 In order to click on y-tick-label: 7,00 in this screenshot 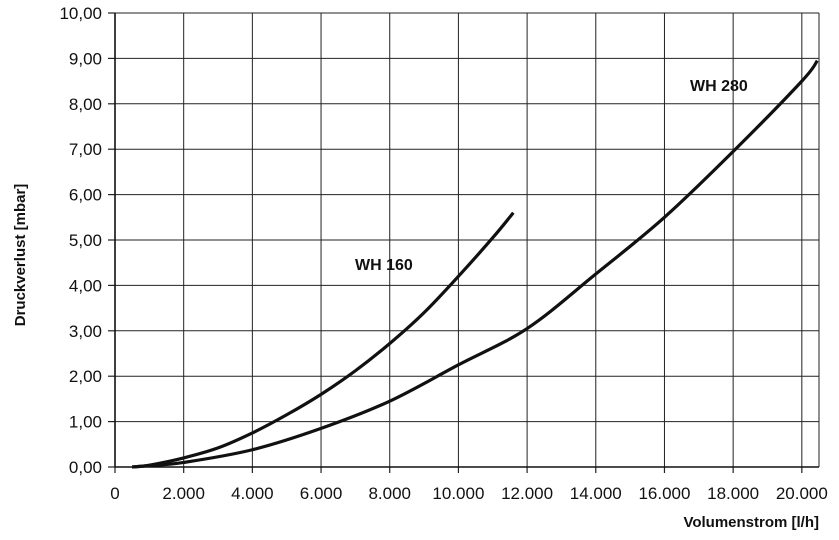, I will do `click(85, 149)`.